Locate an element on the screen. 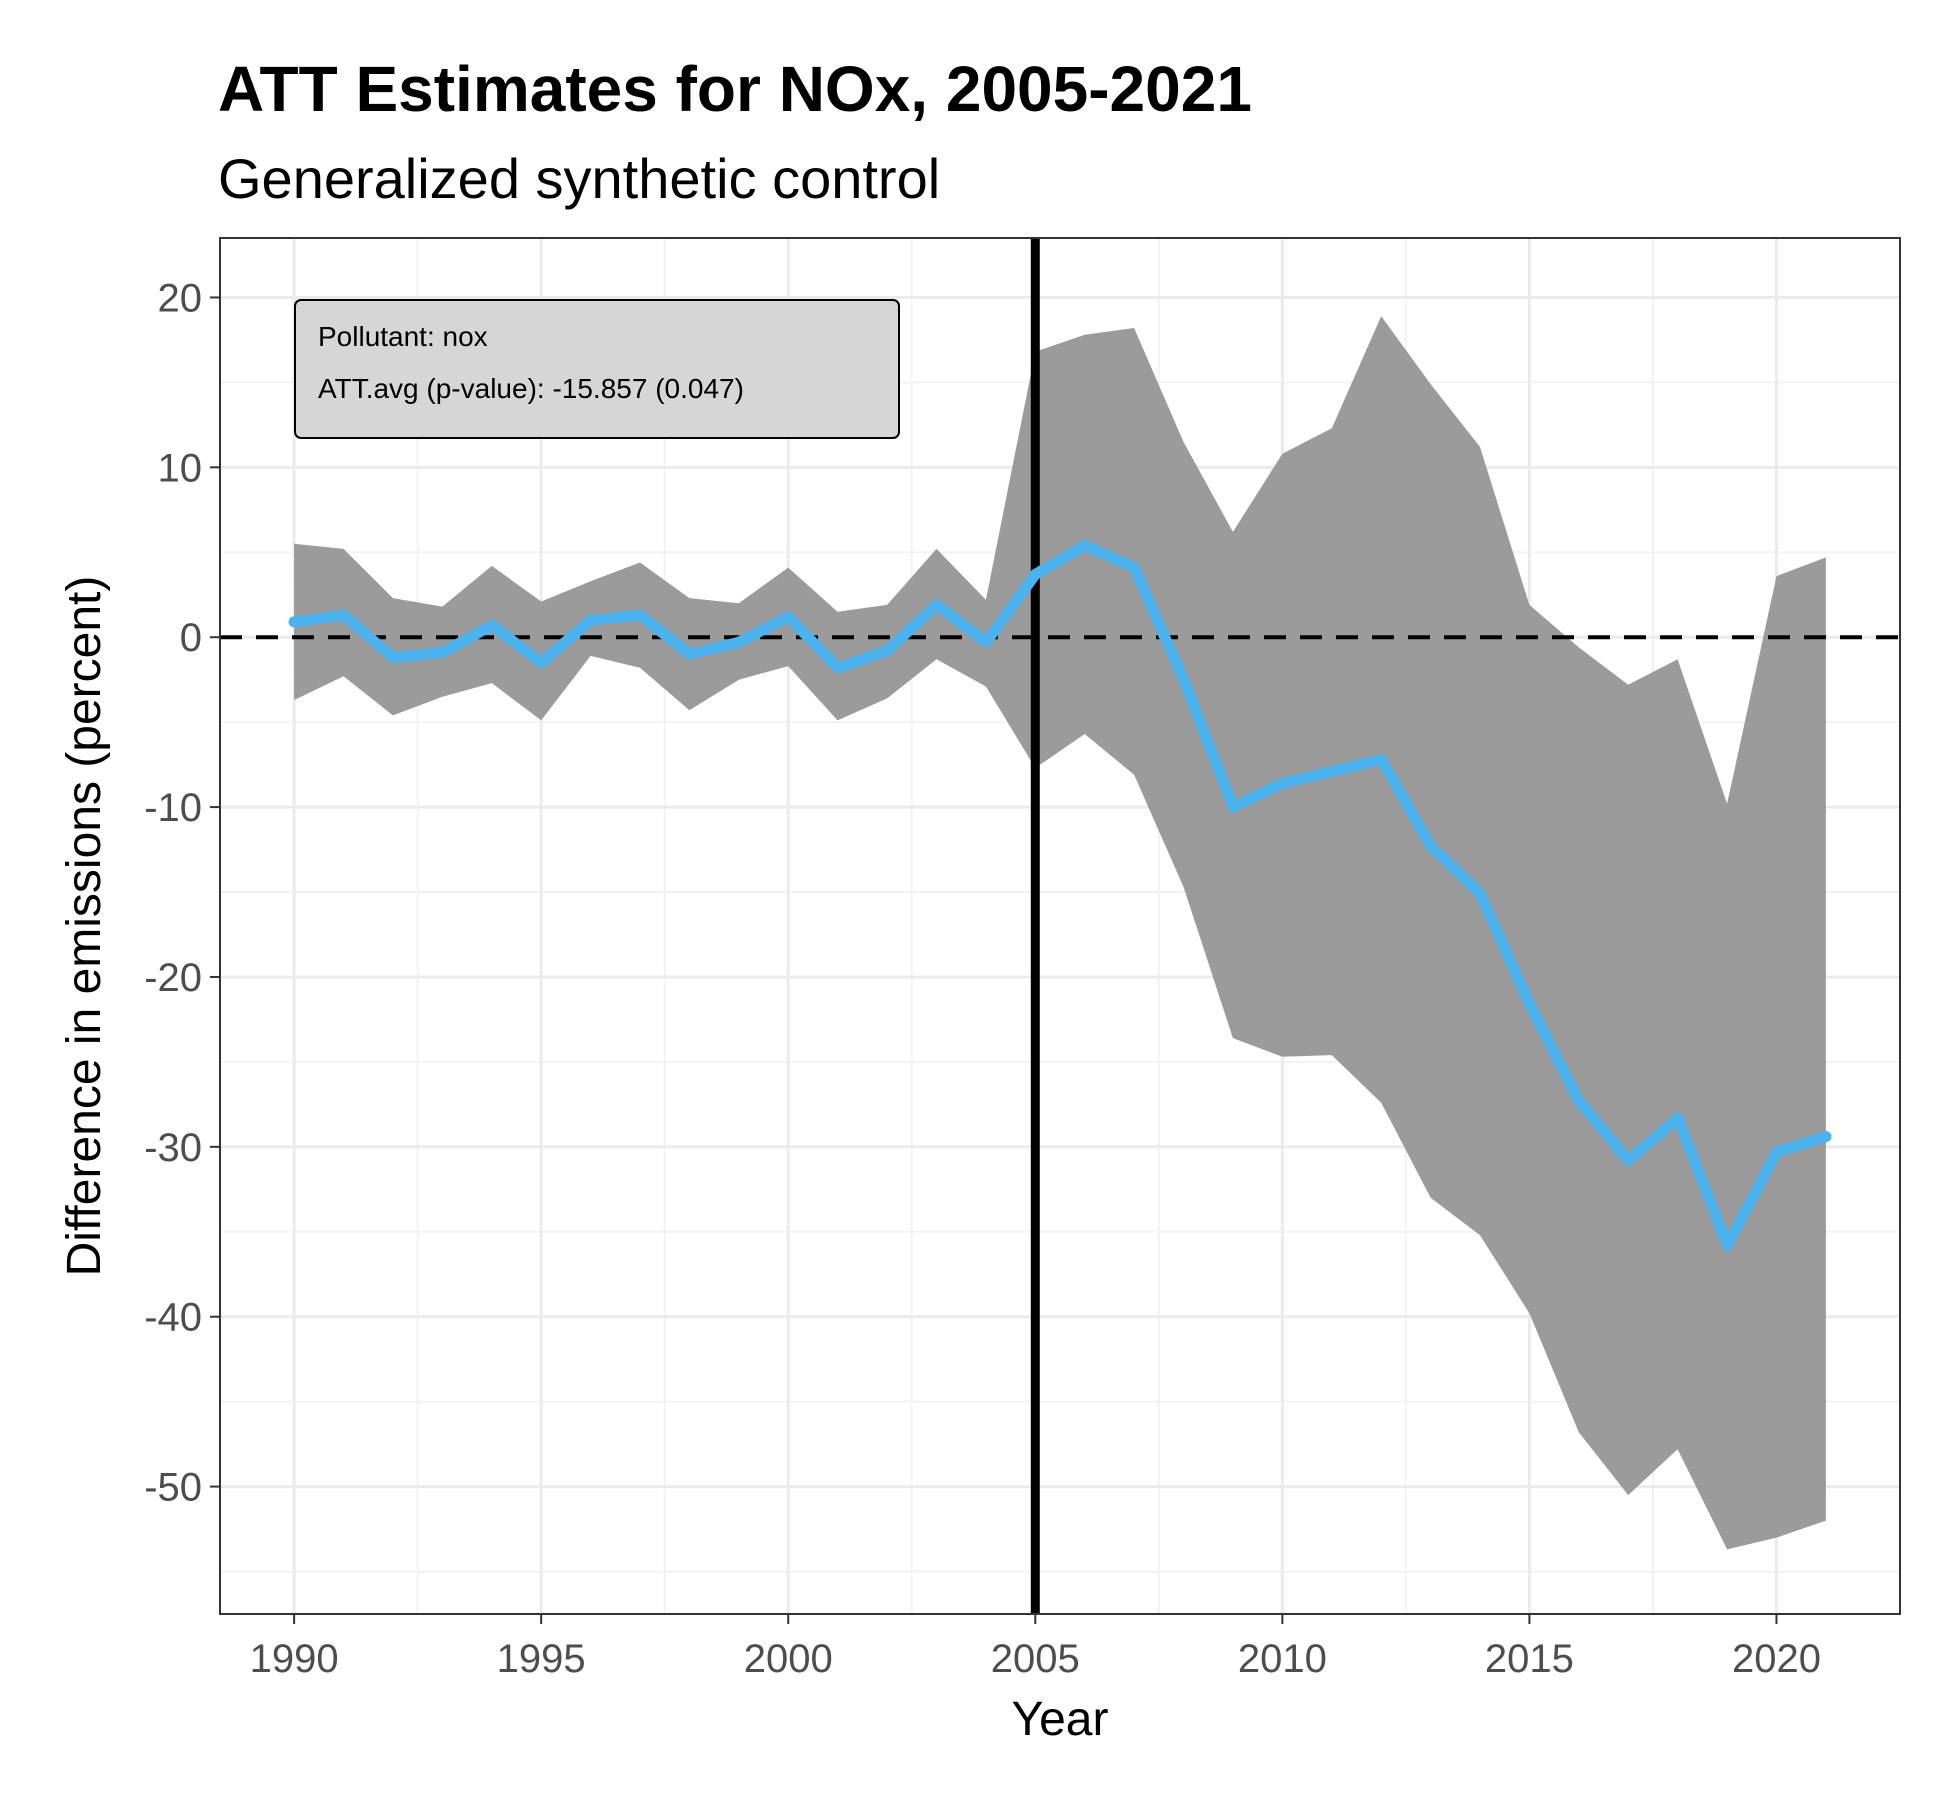  att-point-2020 is located at coordinates (1776, 1152).